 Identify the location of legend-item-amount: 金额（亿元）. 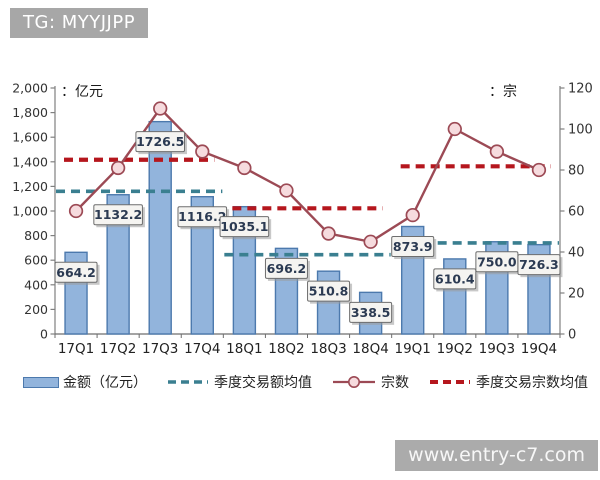
(85, 382).